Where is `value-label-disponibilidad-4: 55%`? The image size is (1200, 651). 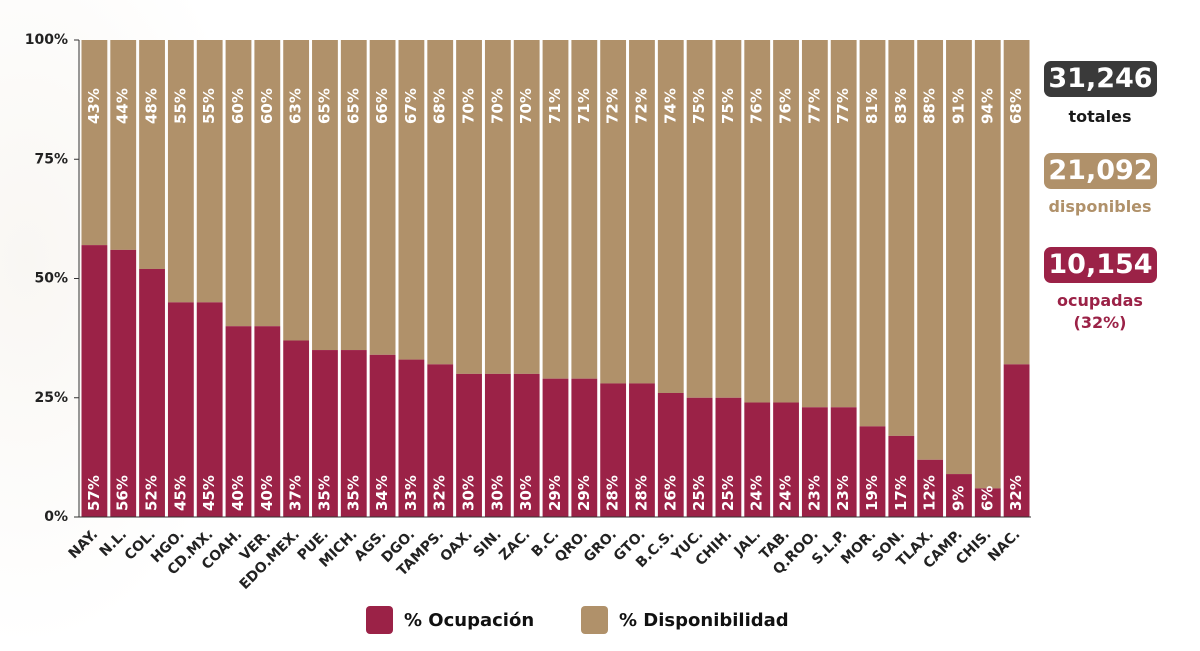 value-label-disponibilidad-4: 55% is located at coordinates (209, 106).